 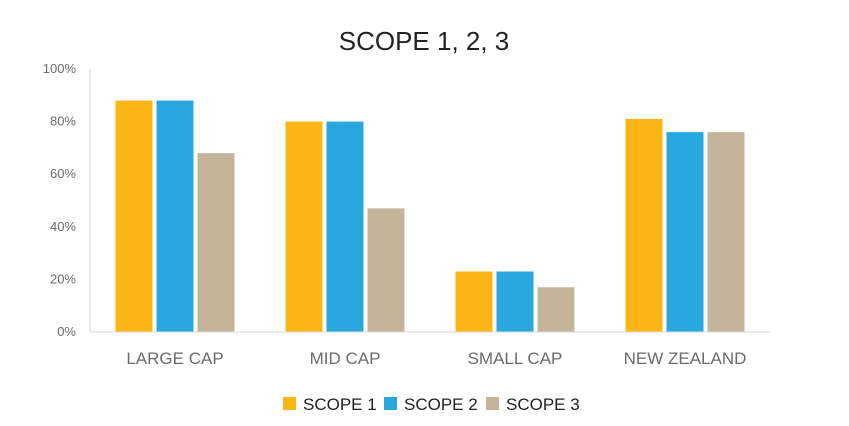 I want to click on bar-scope-1-small-cap, so click(x=474, y=301).